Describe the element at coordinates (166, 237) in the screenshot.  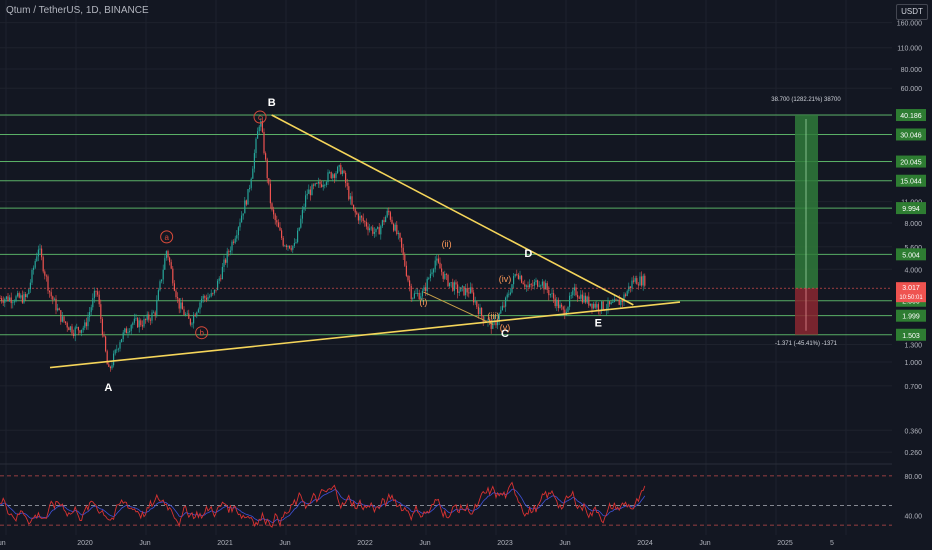
I see `wave-label-a: a` at that location.